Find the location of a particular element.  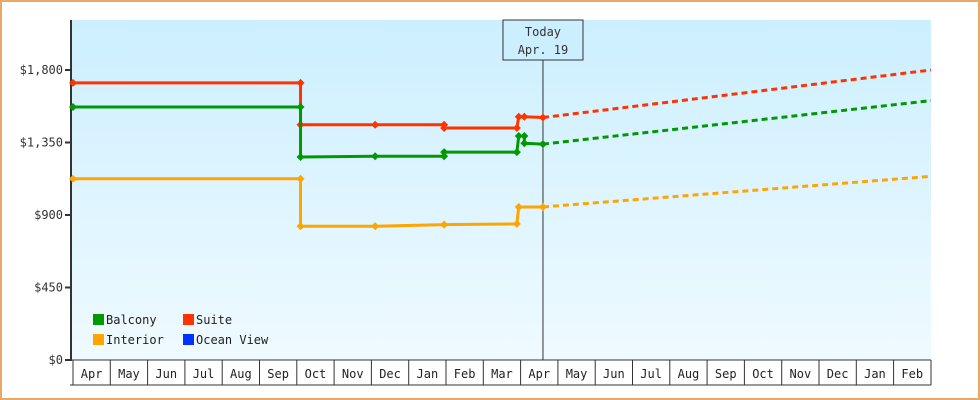

y-axis: $0 $450 $900 $1,350 $1,800 is located at coordinates (46, 193).